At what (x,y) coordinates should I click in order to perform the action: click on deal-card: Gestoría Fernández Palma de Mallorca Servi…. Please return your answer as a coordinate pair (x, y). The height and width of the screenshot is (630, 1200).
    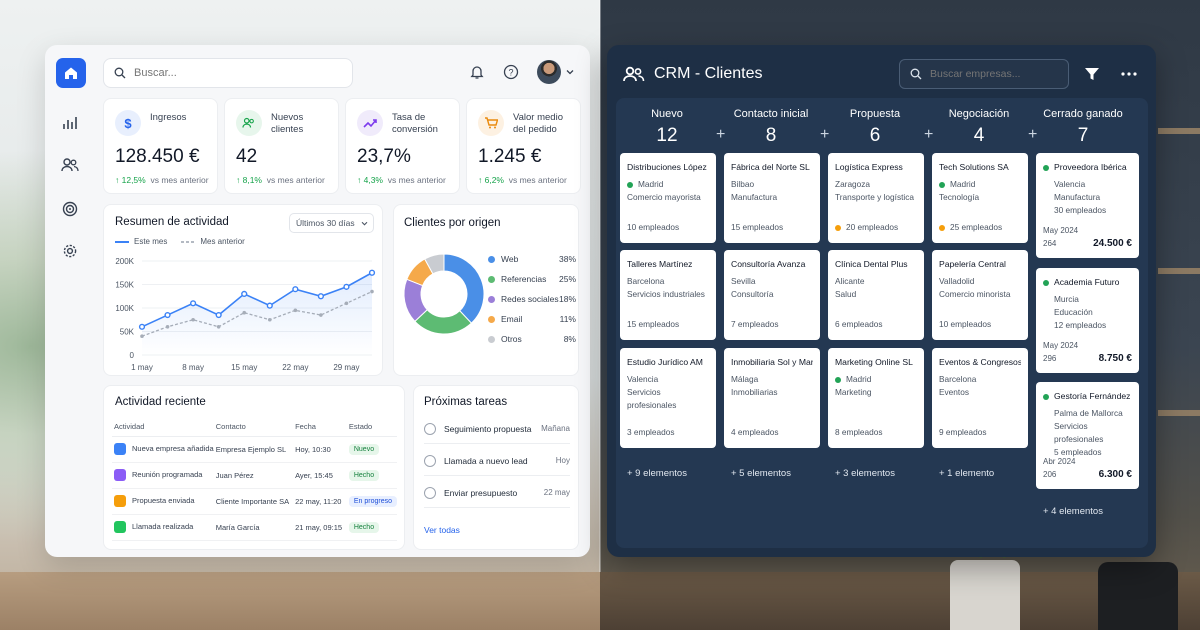
    Looking at the image, I should click on (1087, 435).